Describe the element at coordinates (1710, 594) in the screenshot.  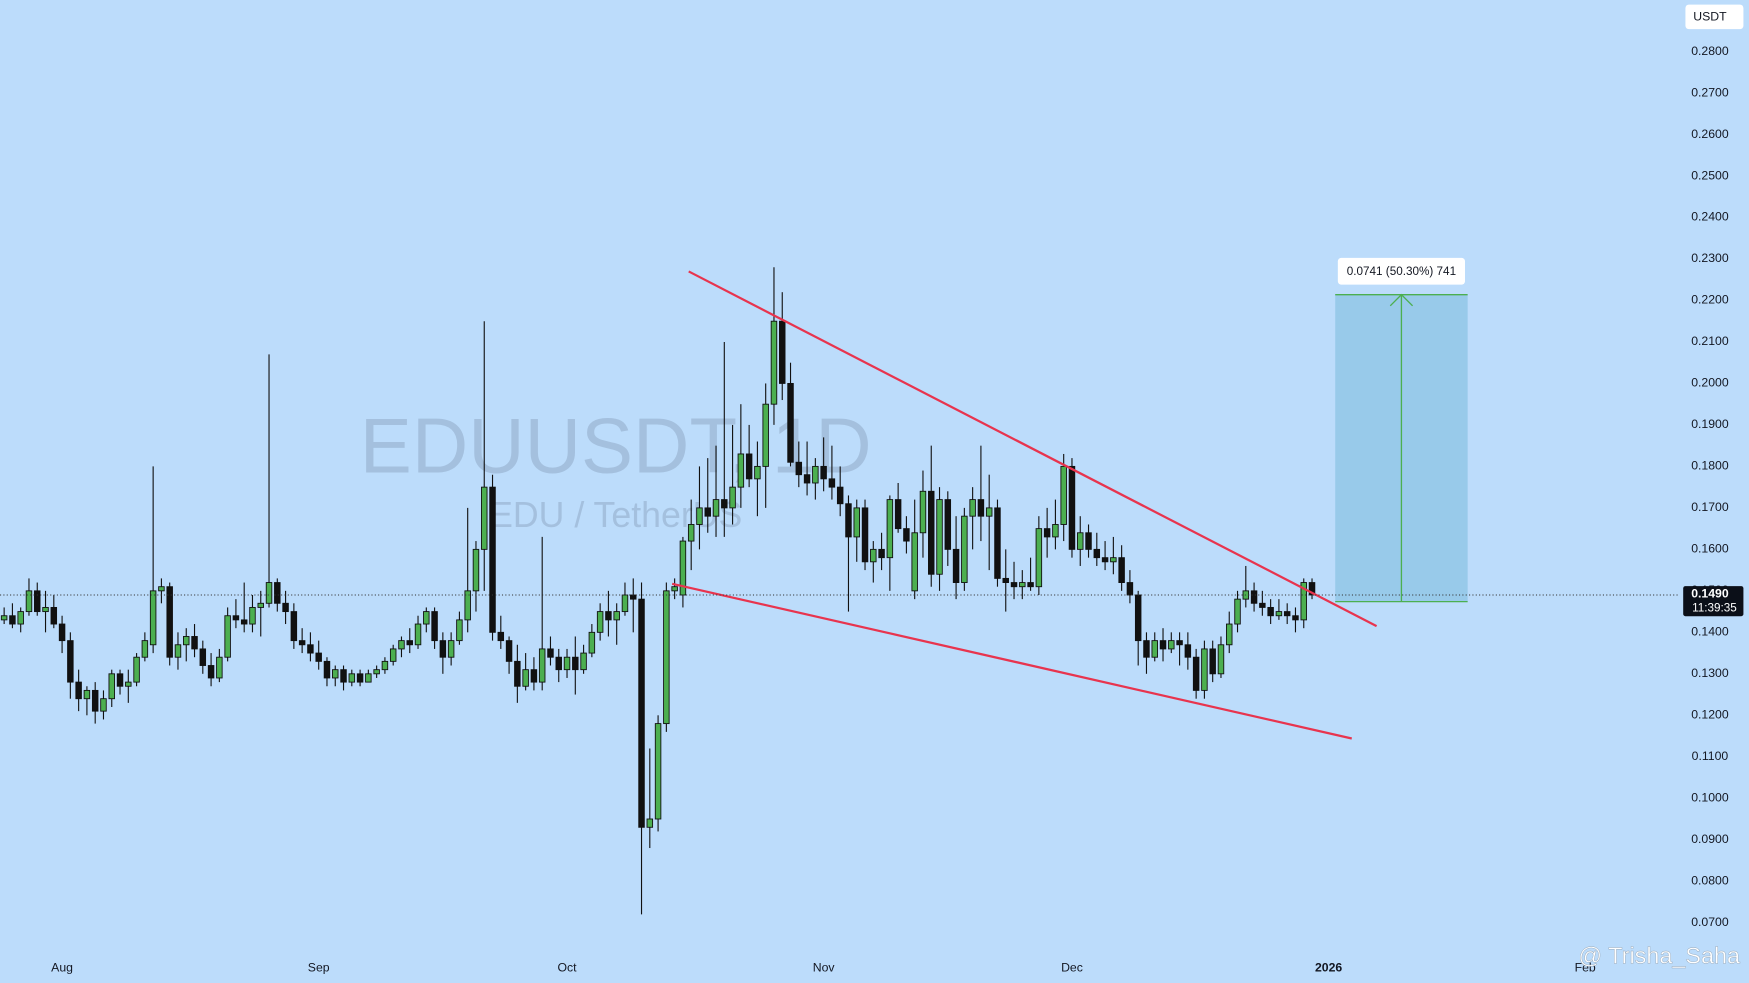
I see `last-price-label: 0.1490` at that location.